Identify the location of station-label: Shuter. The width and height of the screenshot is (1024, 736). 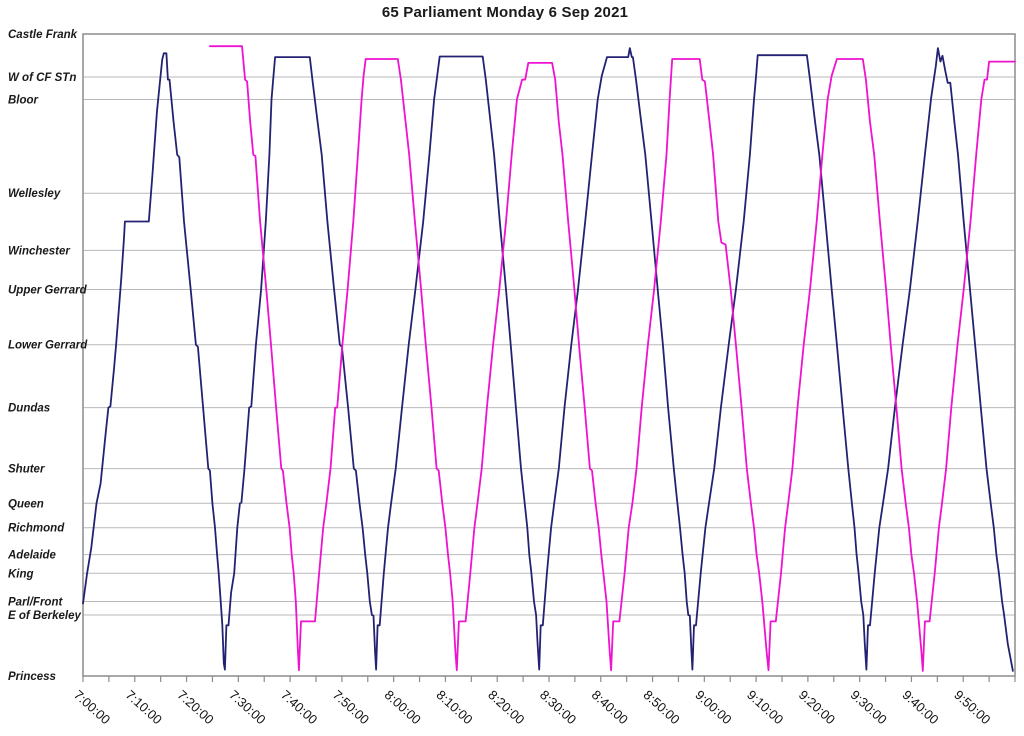
(26, 470).